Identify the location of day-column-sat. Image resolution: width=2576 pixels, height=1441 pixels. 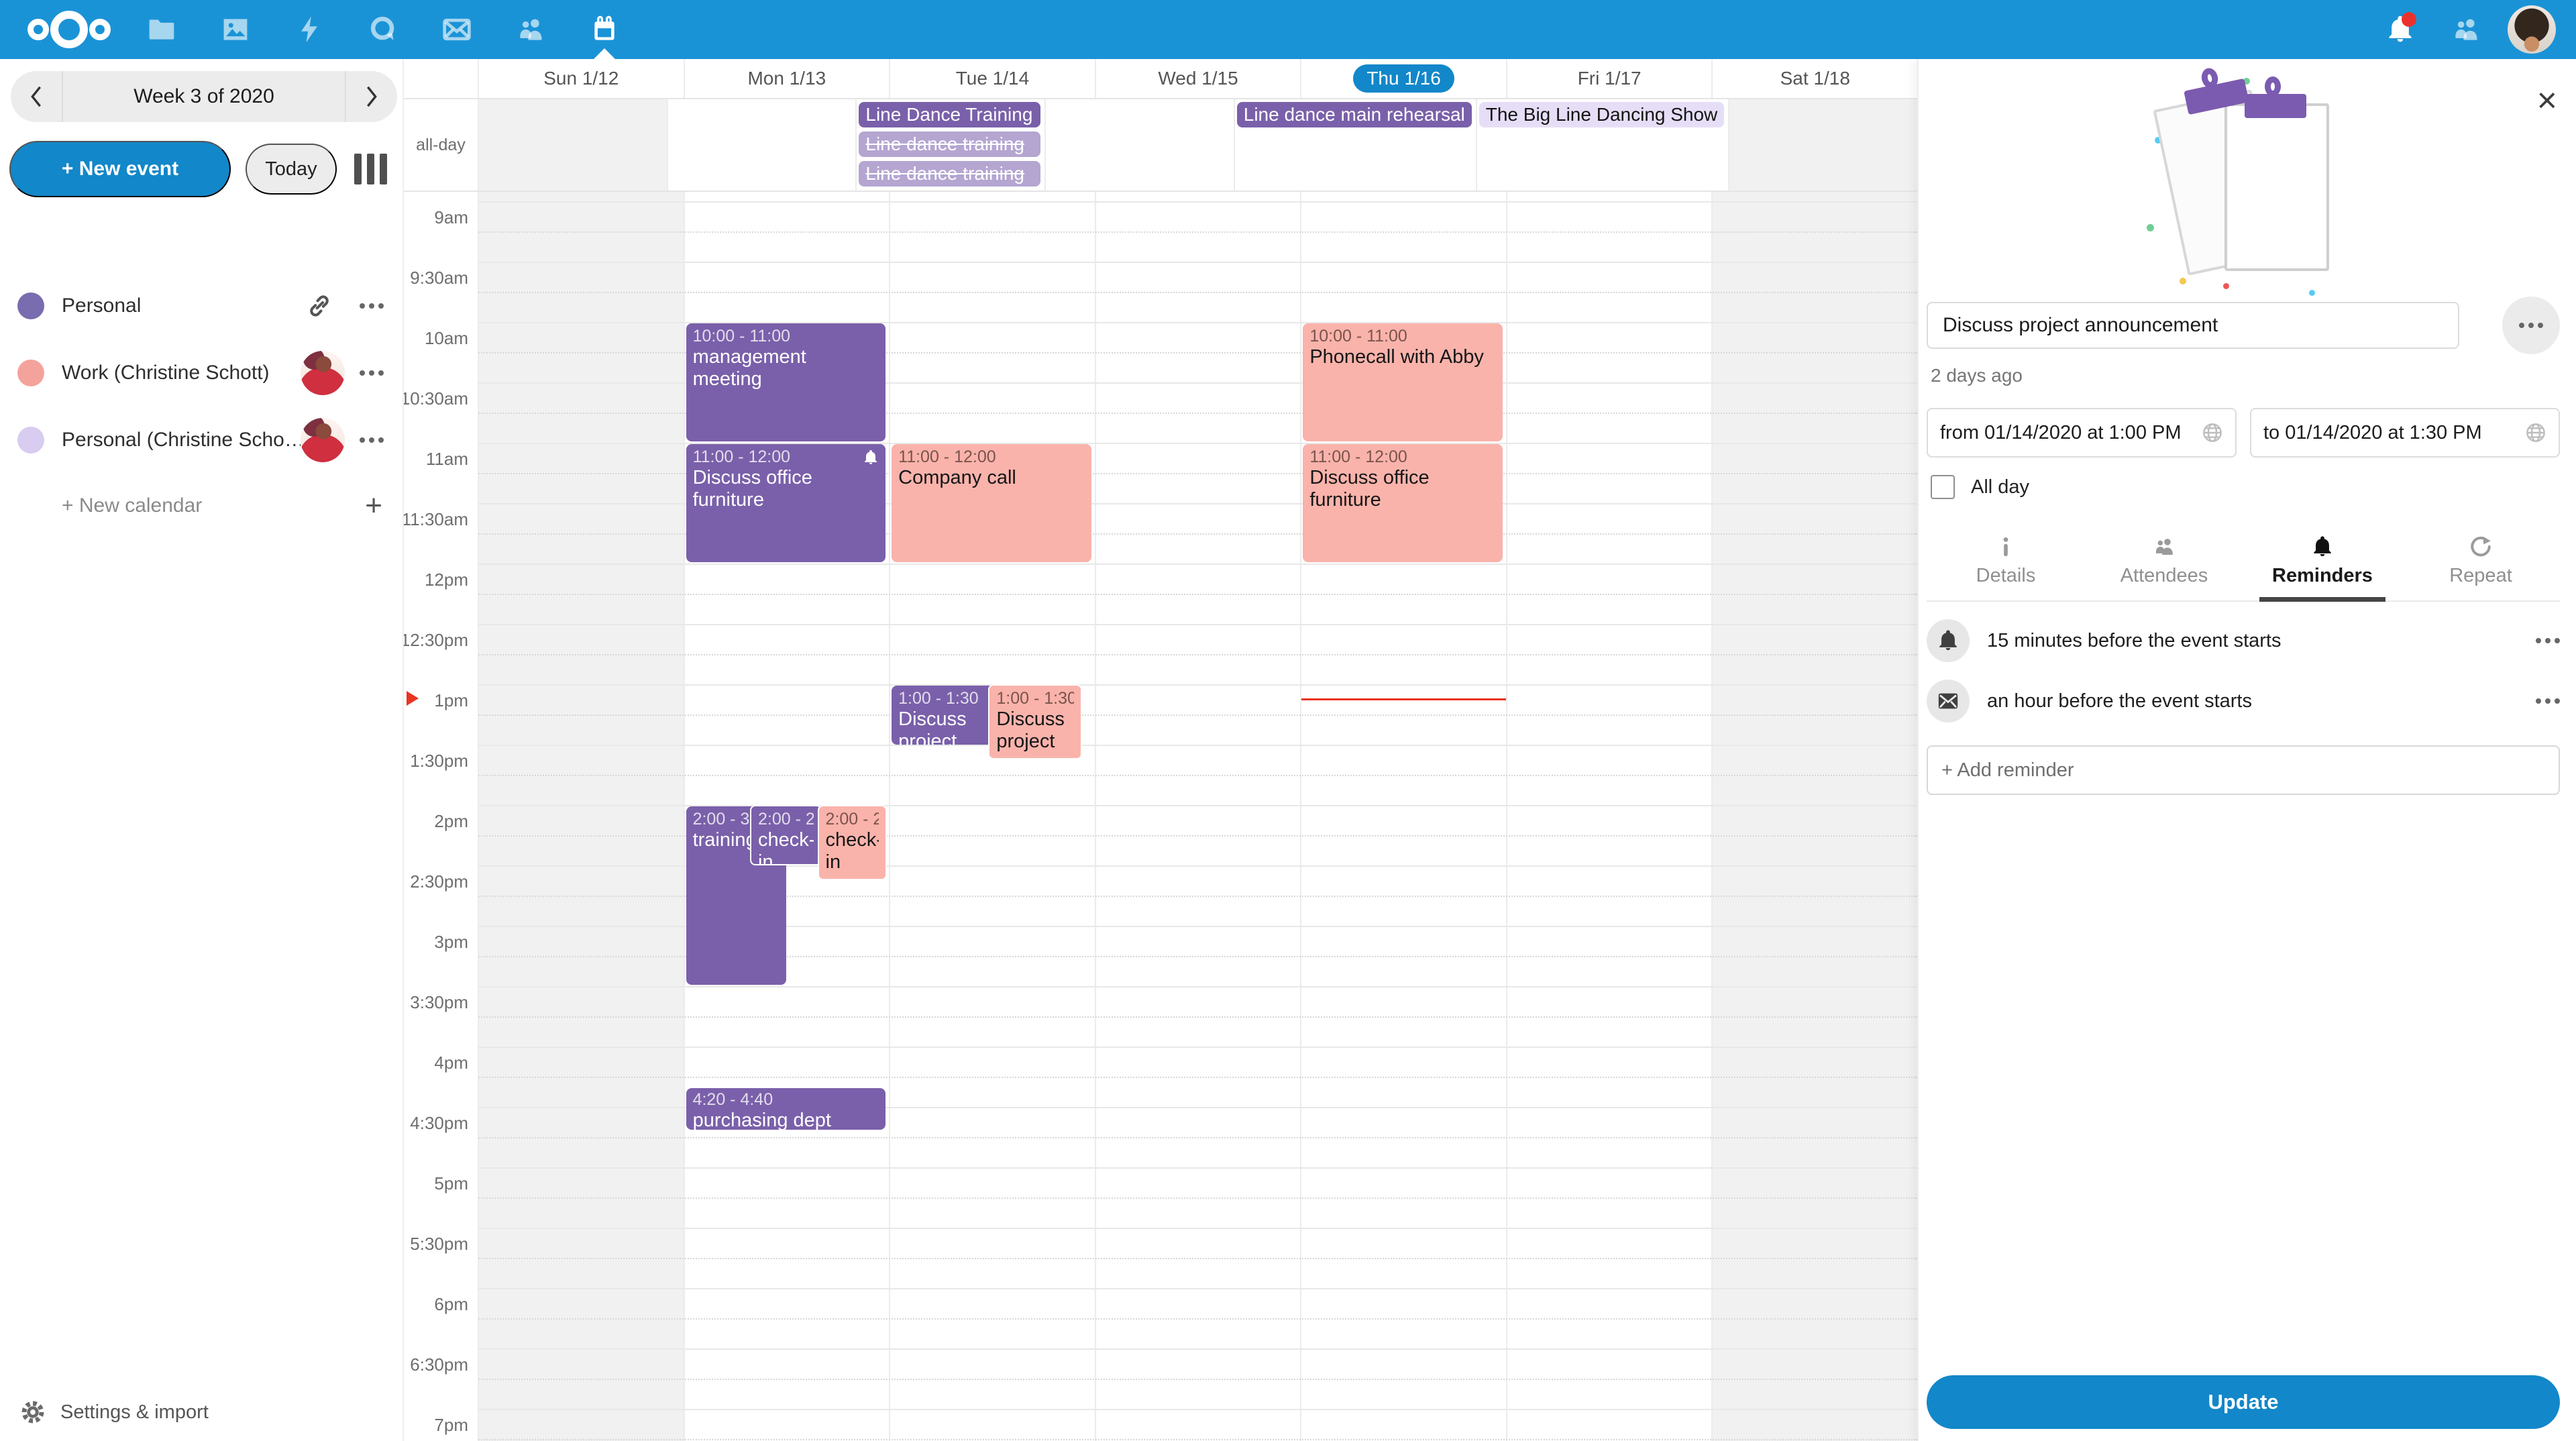
(1814, 816).